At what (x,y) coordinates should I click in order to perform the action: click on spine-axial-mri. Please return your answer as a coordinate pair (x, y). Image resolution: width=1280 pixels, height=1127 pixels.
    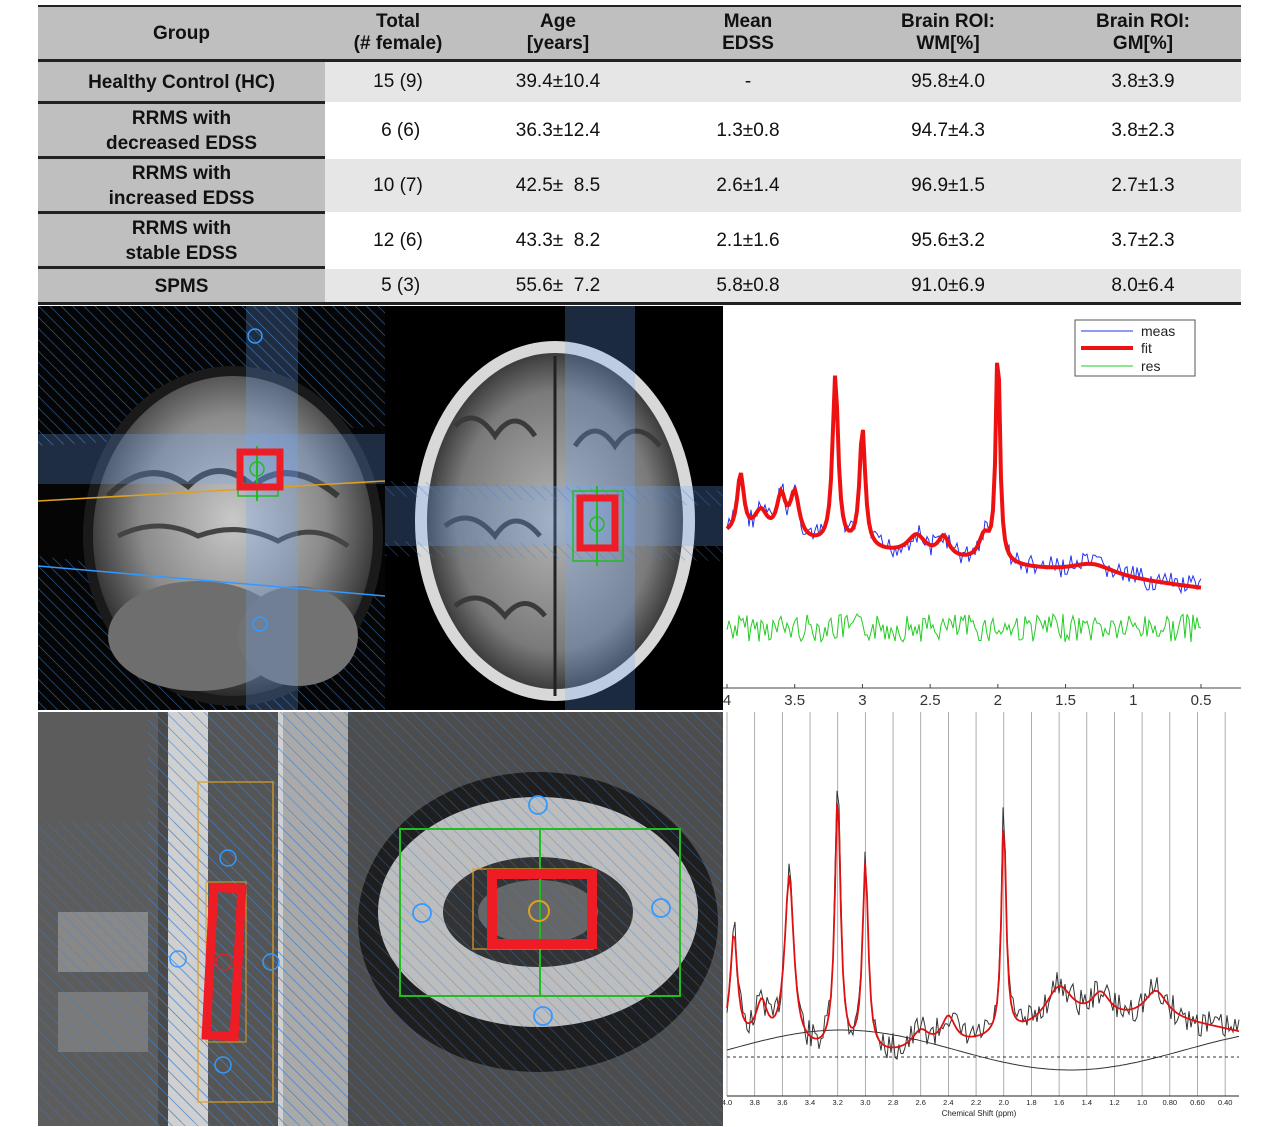
    Looking at the image, I should click on (535, 919).